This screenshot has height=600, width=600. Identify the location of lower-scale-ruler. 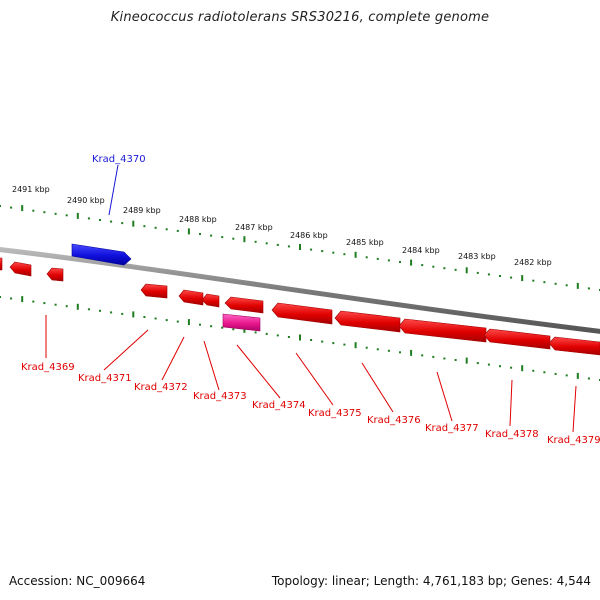
(300, 338).